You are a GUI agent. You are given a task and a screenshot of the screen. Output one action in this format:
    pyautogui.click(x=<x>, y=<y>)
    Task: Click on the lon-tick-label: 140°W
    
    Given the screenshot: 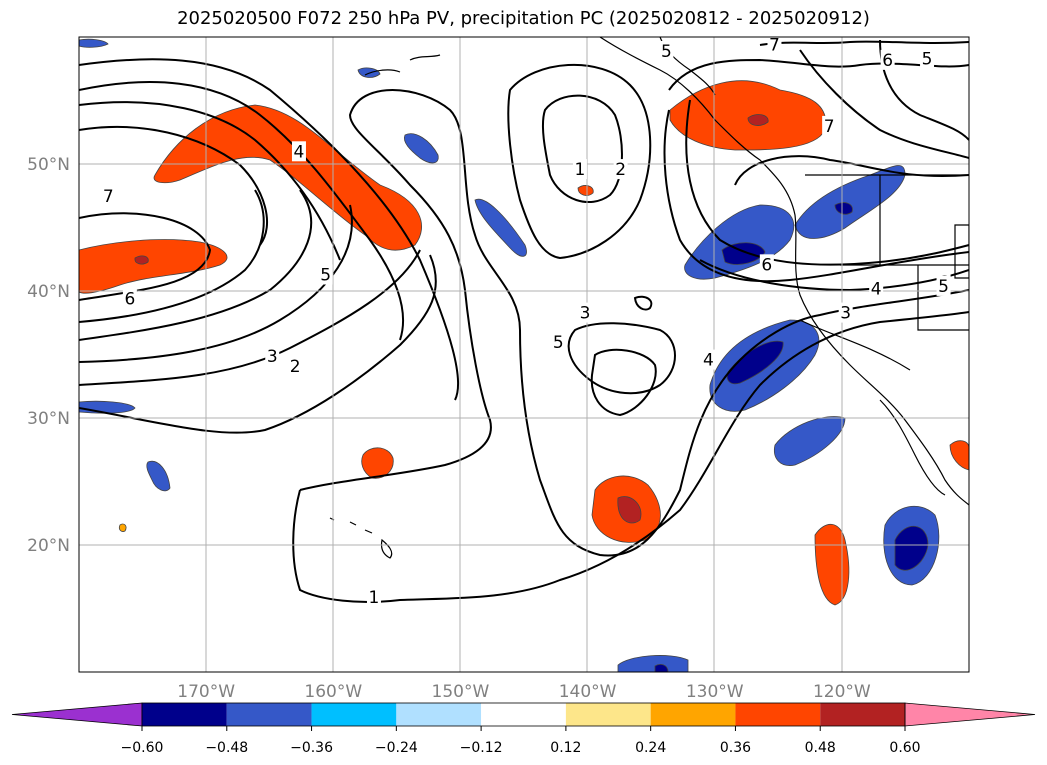 What is the action you would take?
    pyautogui.click(x=588, y=692)
    